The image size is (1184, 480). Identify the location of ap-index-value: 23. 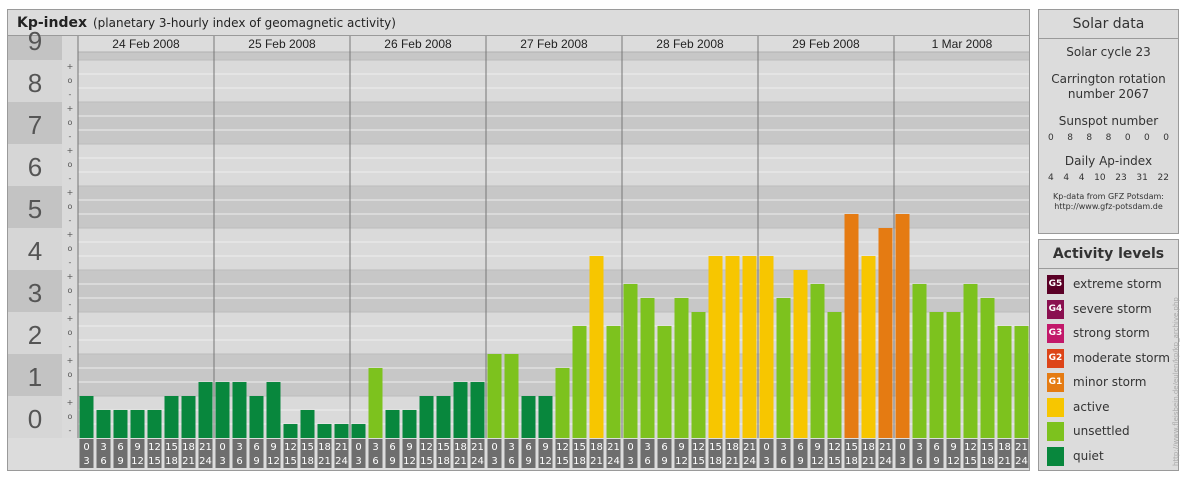
(1121, 178).